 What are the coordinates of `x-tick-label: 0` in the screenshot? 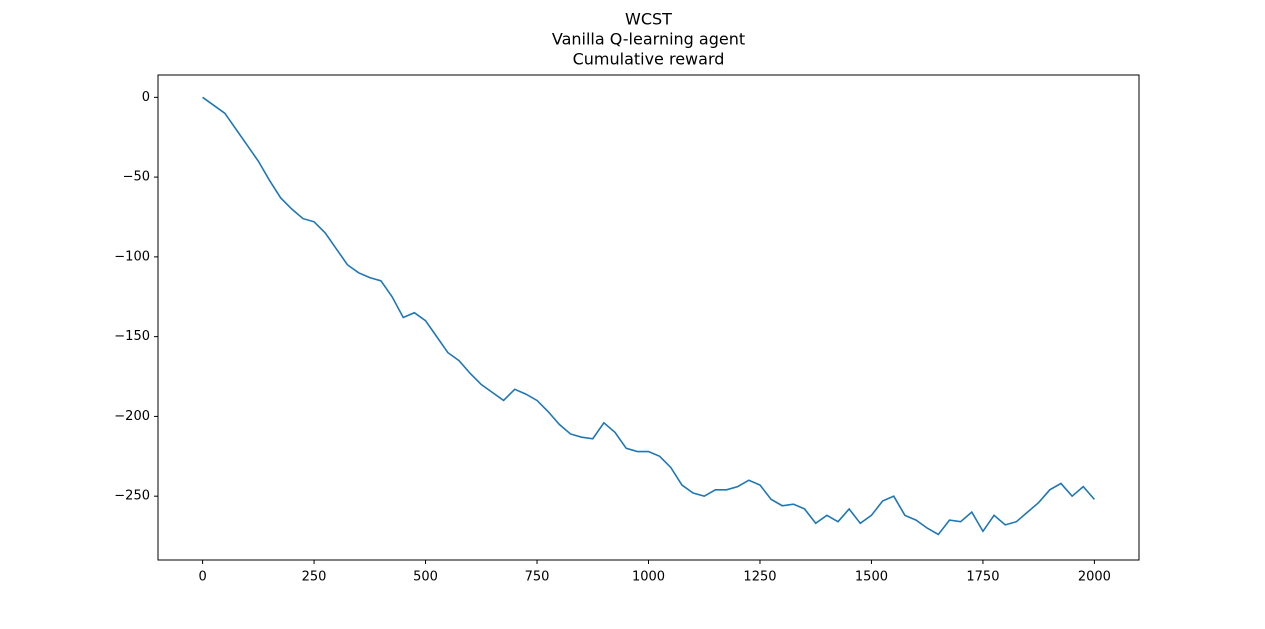 It's located at (202, 577).